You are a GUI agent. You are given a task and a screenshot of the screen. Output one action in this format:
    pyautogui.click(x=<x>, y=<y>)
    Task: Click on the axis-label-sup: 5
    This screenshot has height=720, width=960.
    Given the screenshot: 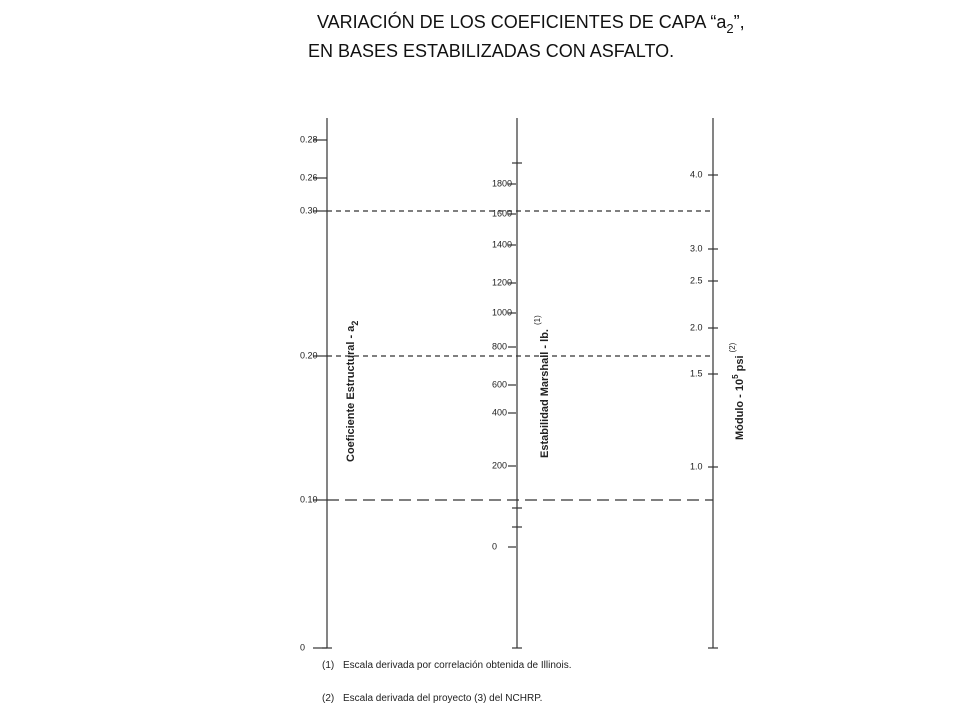 What is the action you would take?
    pyautogui.click(x=735, y=376)
    